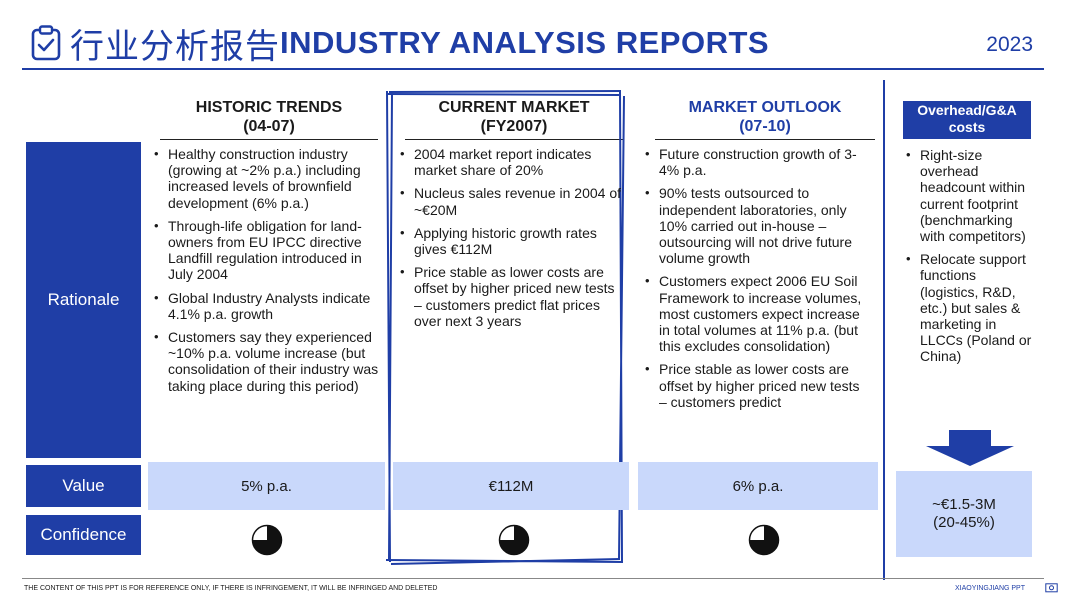  Describe the element at coordinates (989, 588) in the screenshot. I see `footer-brand: XIAOYINGJIANG PPT` at that location.